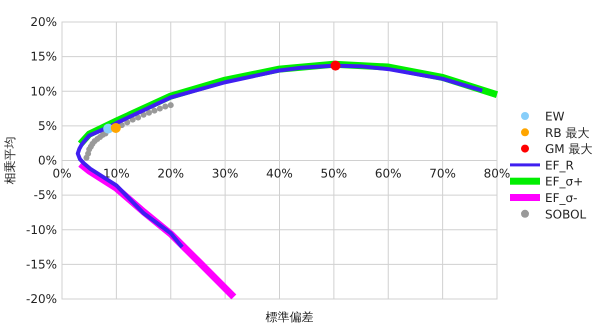 The height and width of the screenshot is (330, 600). What do you see at coordinates (497, 173) in the screenshot?
I see `x-tick-label: 80%` at bounding box center [497, 173].